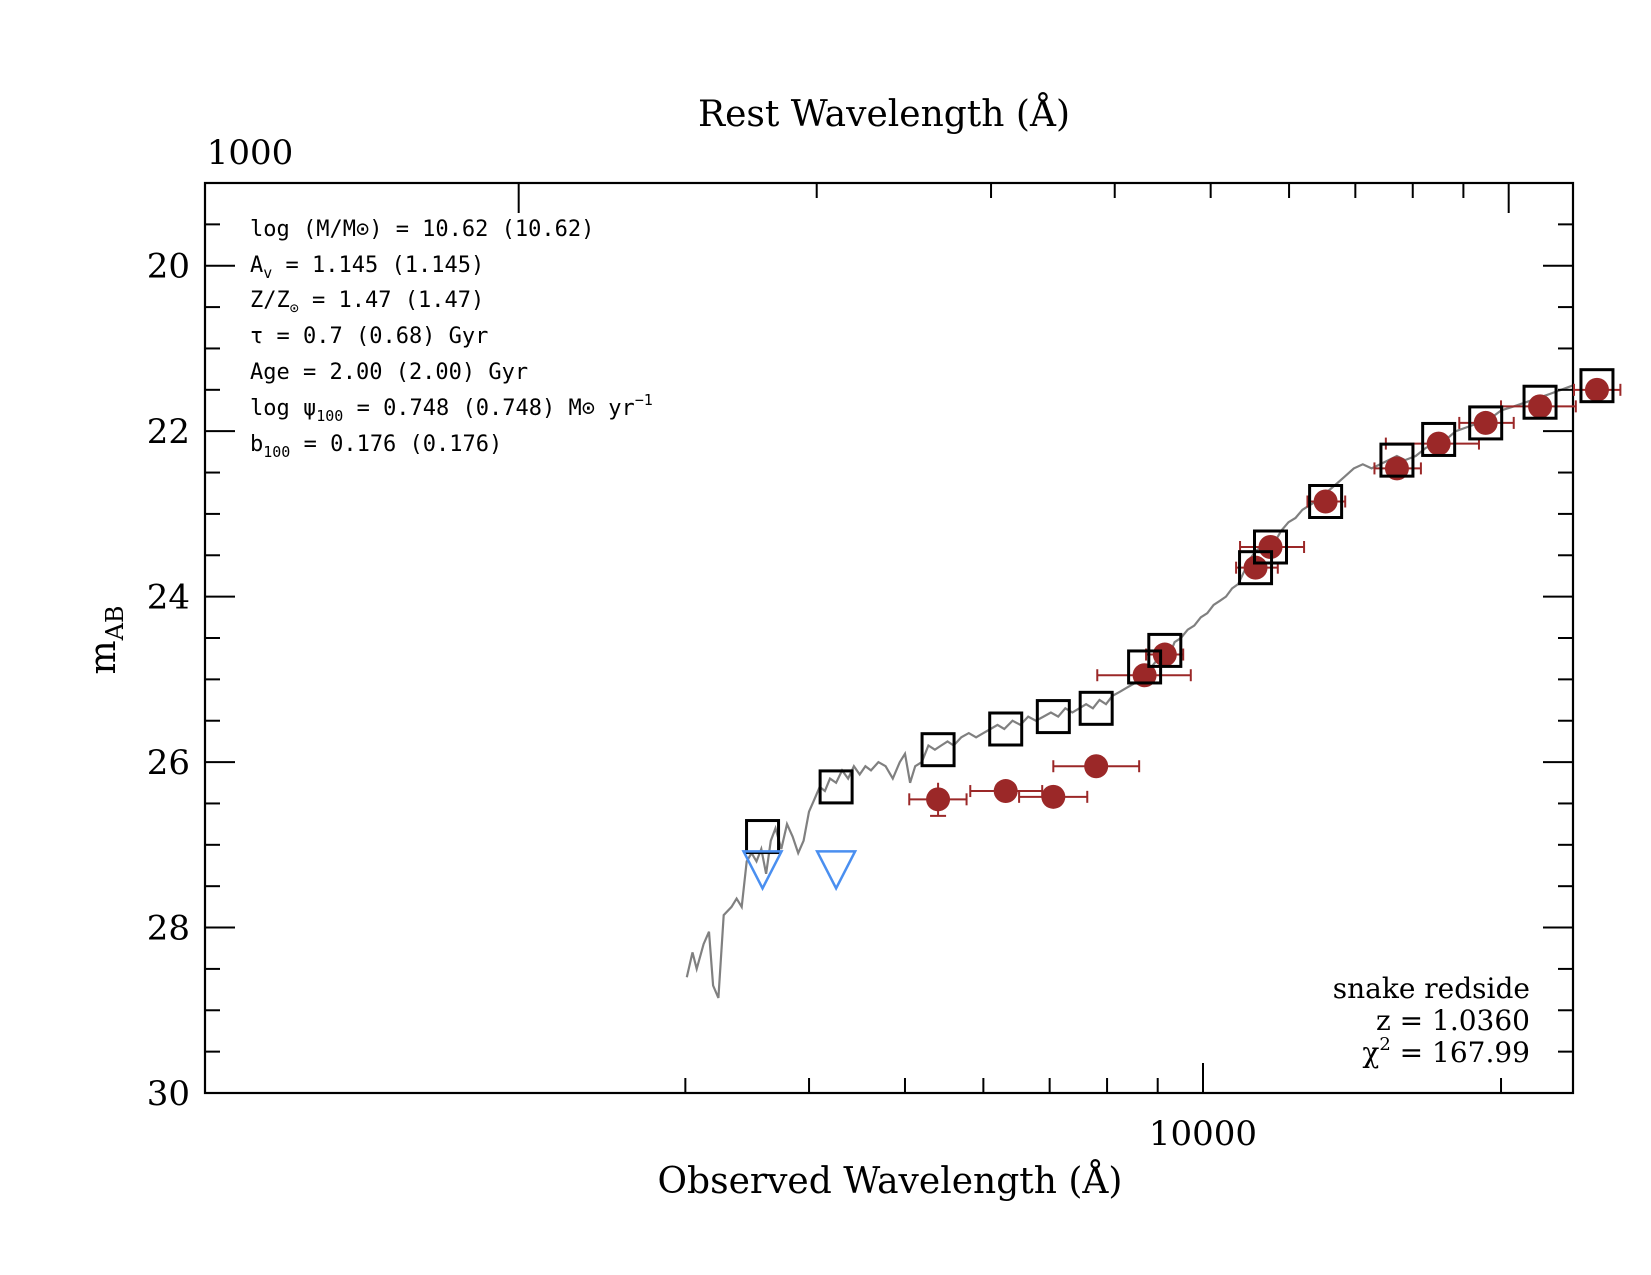  Describe the element at coordinates (890, 1181) in the screenshot. I see `bottom-axis-title: Observed Wavelength (Å)` at that location.